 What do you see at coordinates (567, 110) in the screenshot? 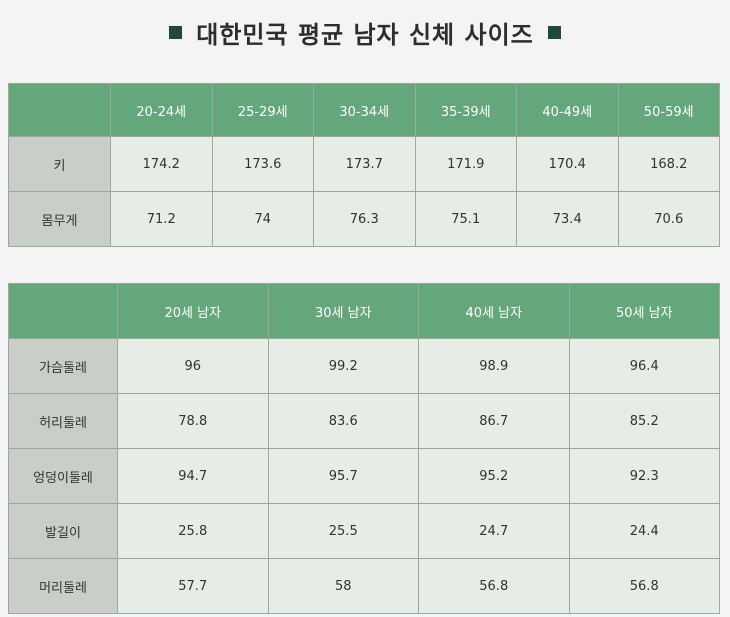
I see `column-header: 40-49세` at bounding box center [567, 110].